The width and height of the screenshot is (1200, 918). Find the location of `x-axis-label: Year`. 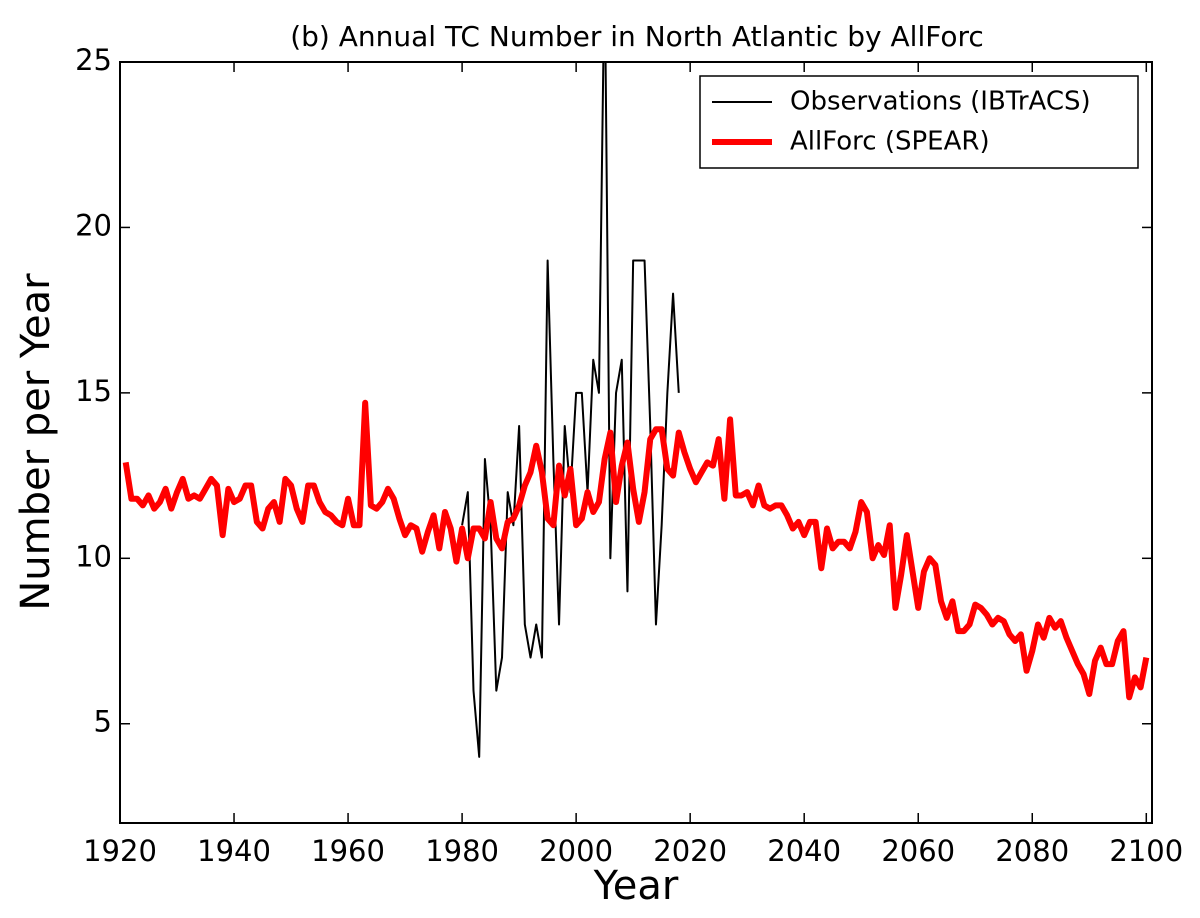

x-axis-label: Year is located at coordinates (636, 886).